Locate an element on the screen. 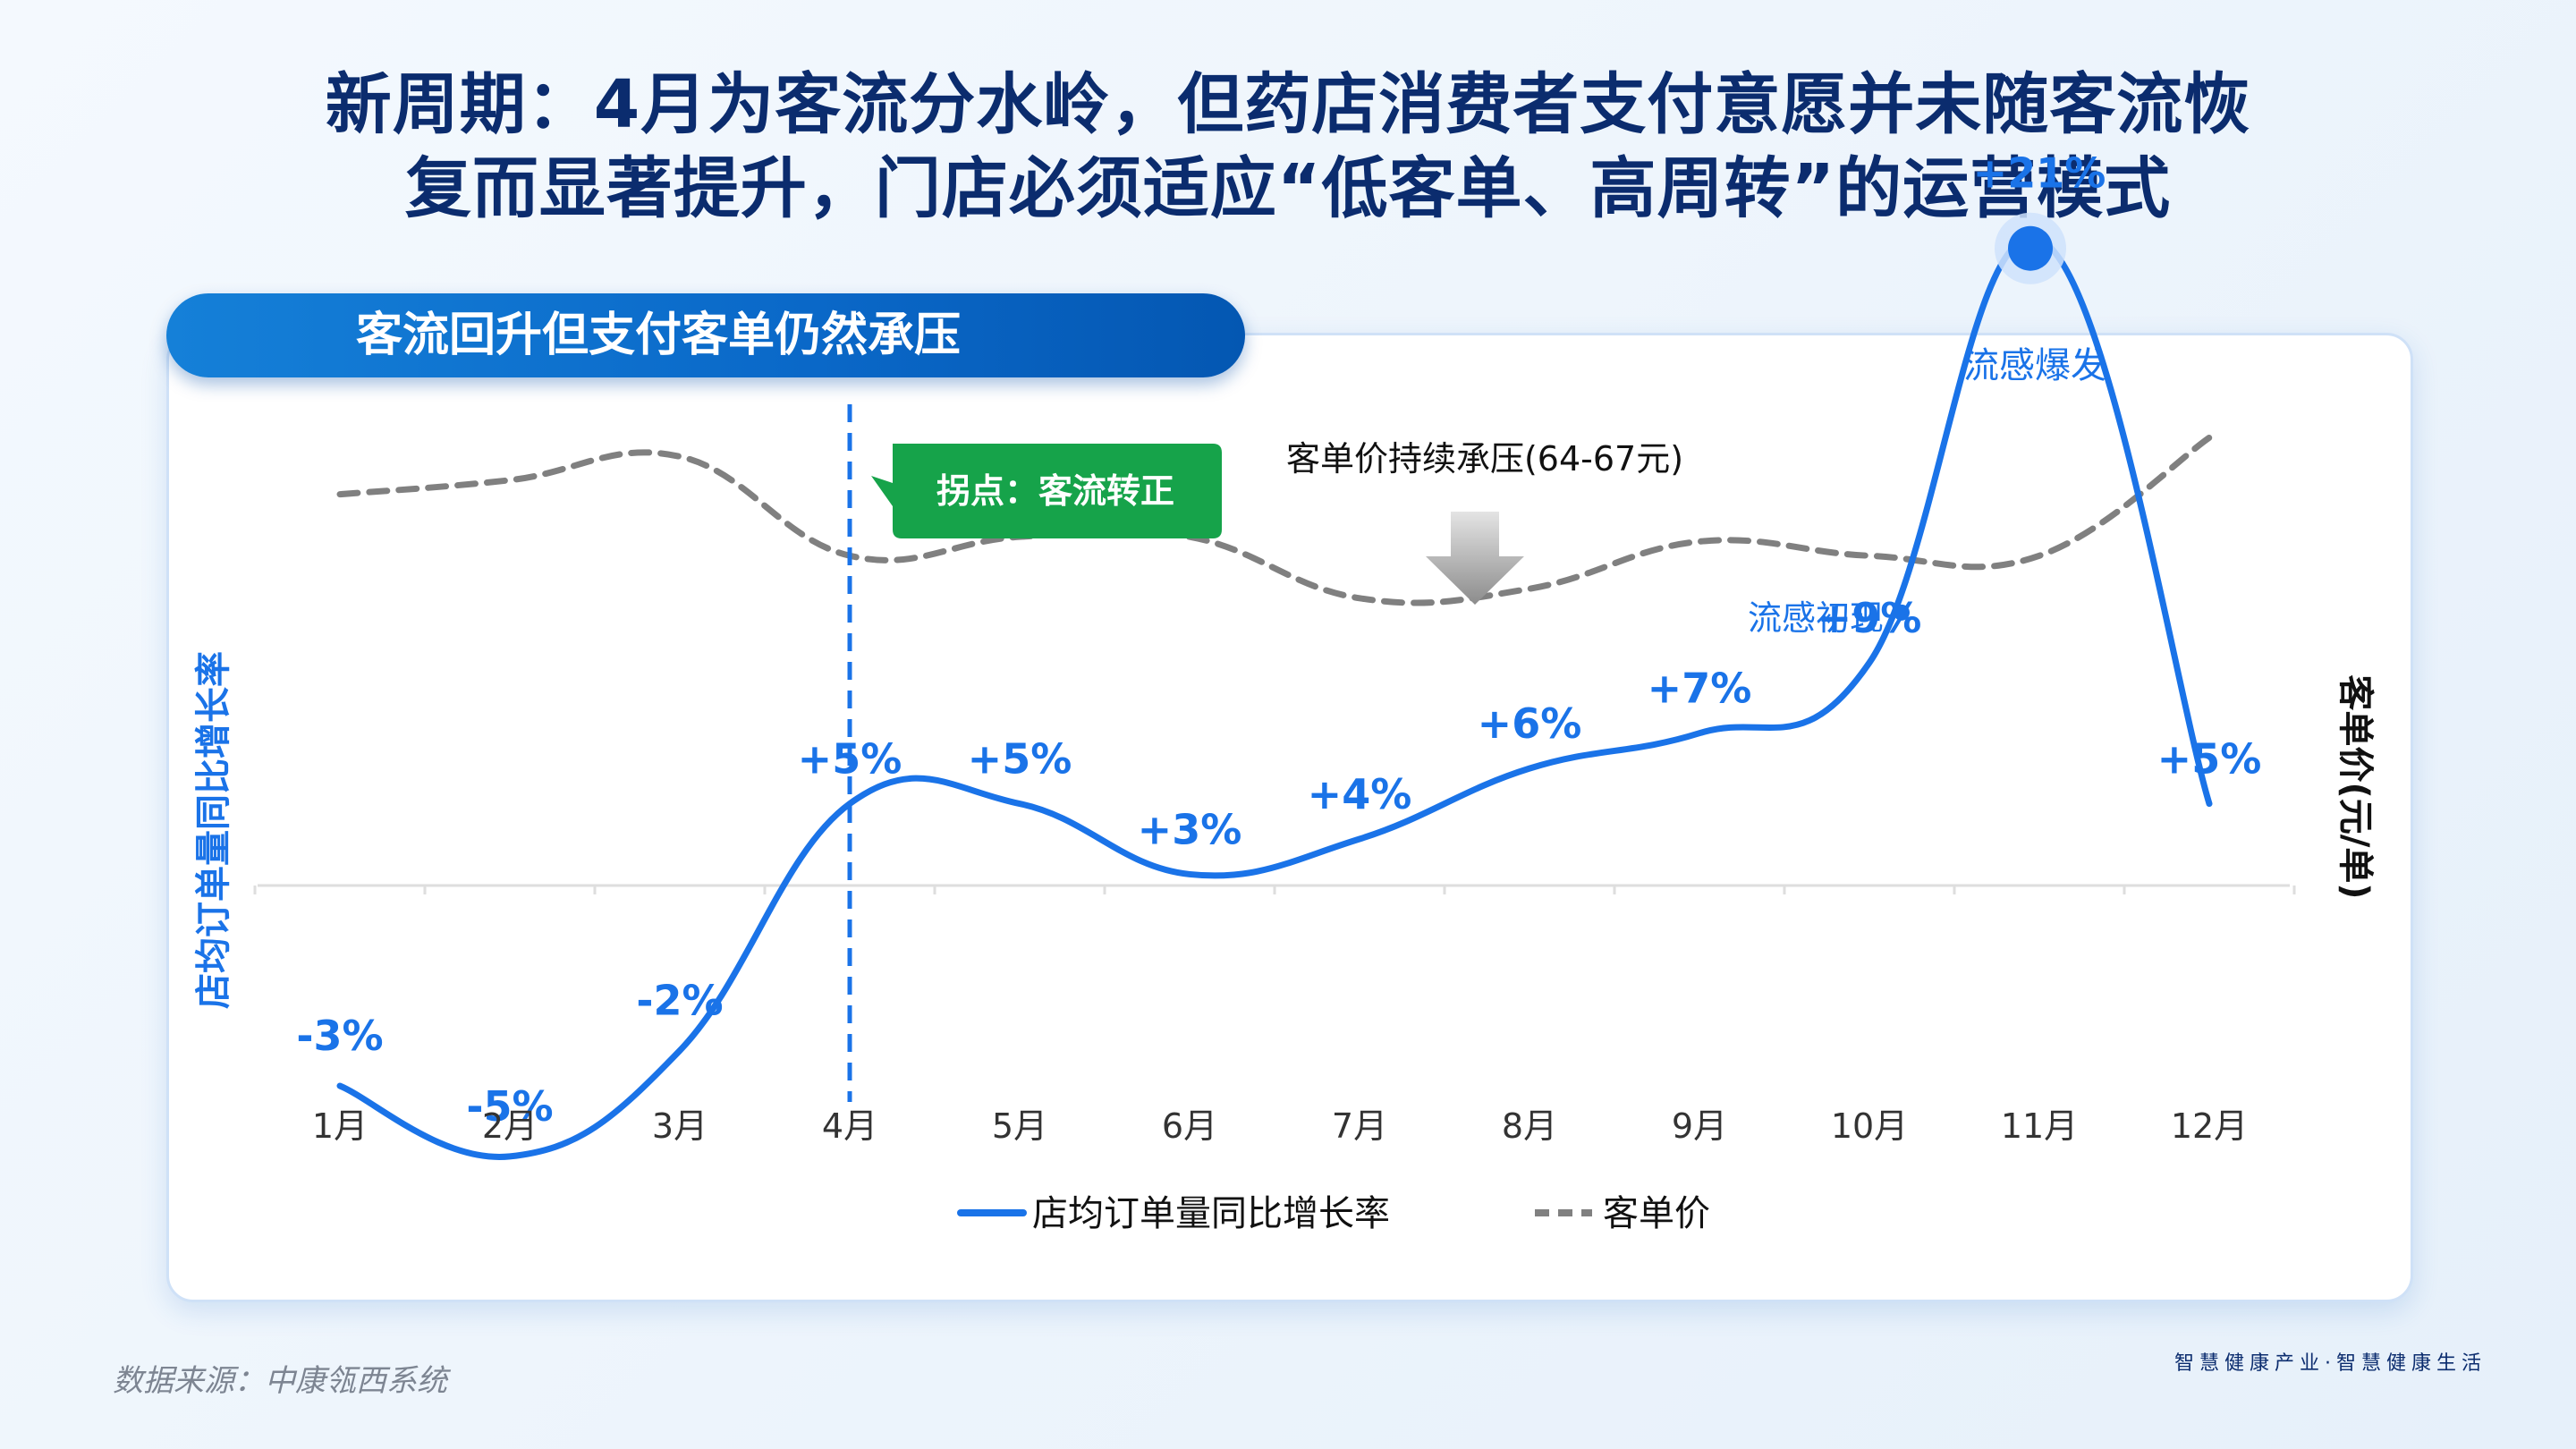 The image size is (2576, 1449). flu-peak-marker is located at coordinates (2030, 248).